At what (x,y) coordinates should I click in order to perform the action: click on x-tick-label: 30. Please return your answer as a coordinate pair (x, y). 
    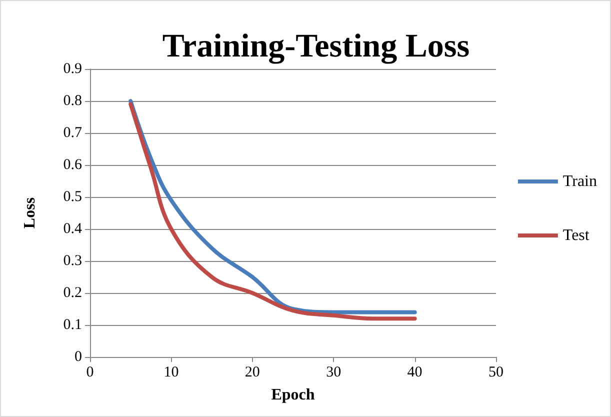
    Looking at the image, I should click on (334, 372).